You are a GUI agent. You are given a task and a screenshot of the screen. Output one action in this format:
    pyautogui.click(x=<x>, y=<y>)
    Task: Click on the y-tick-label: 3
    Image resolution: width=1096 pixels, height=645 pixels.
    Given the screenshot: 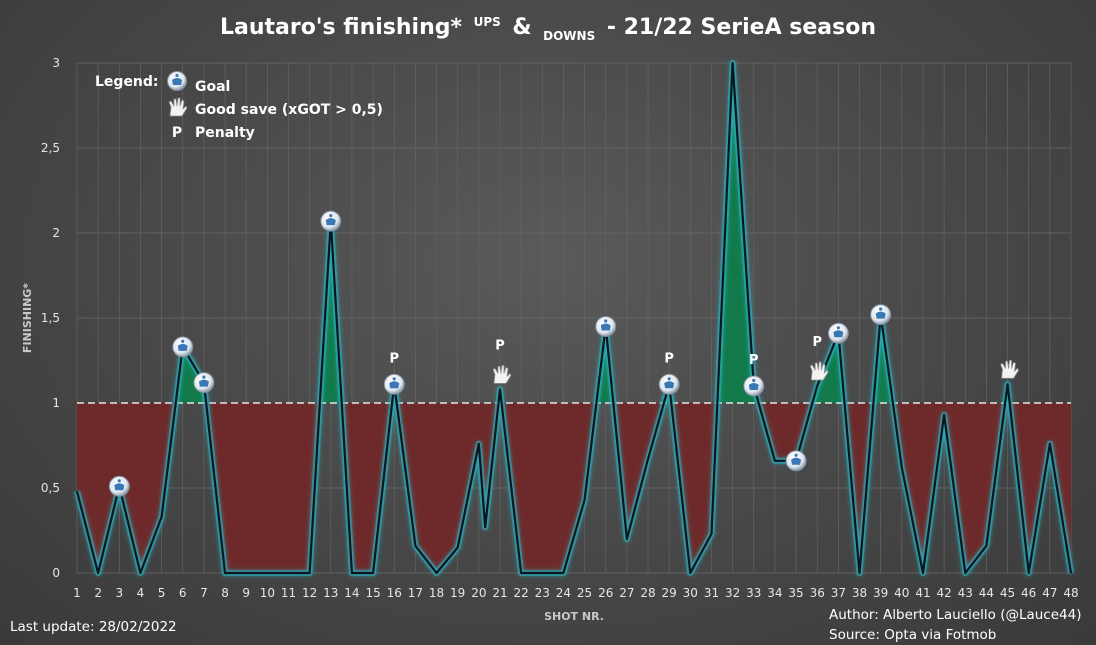 What is the action you would take?
    pyautogui.click(x=56, y=63)
    